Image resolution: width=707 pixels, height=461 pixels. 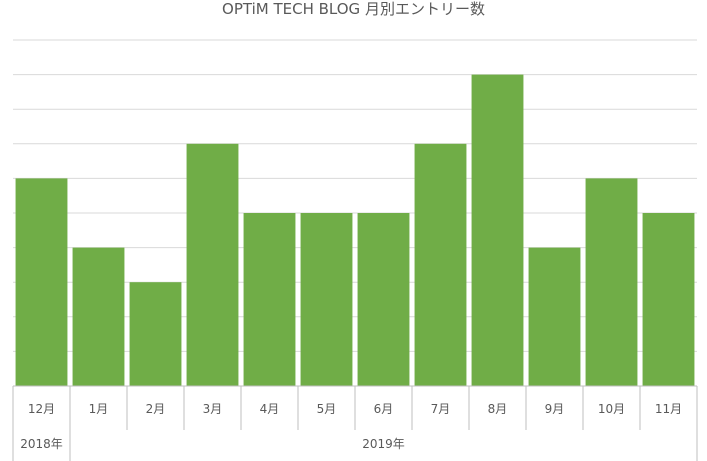 What do you see at coordinates (212, 444) in the screenshot?
I see `x-group-labels: 2018年 2019年` at bounding box center [212, 444].